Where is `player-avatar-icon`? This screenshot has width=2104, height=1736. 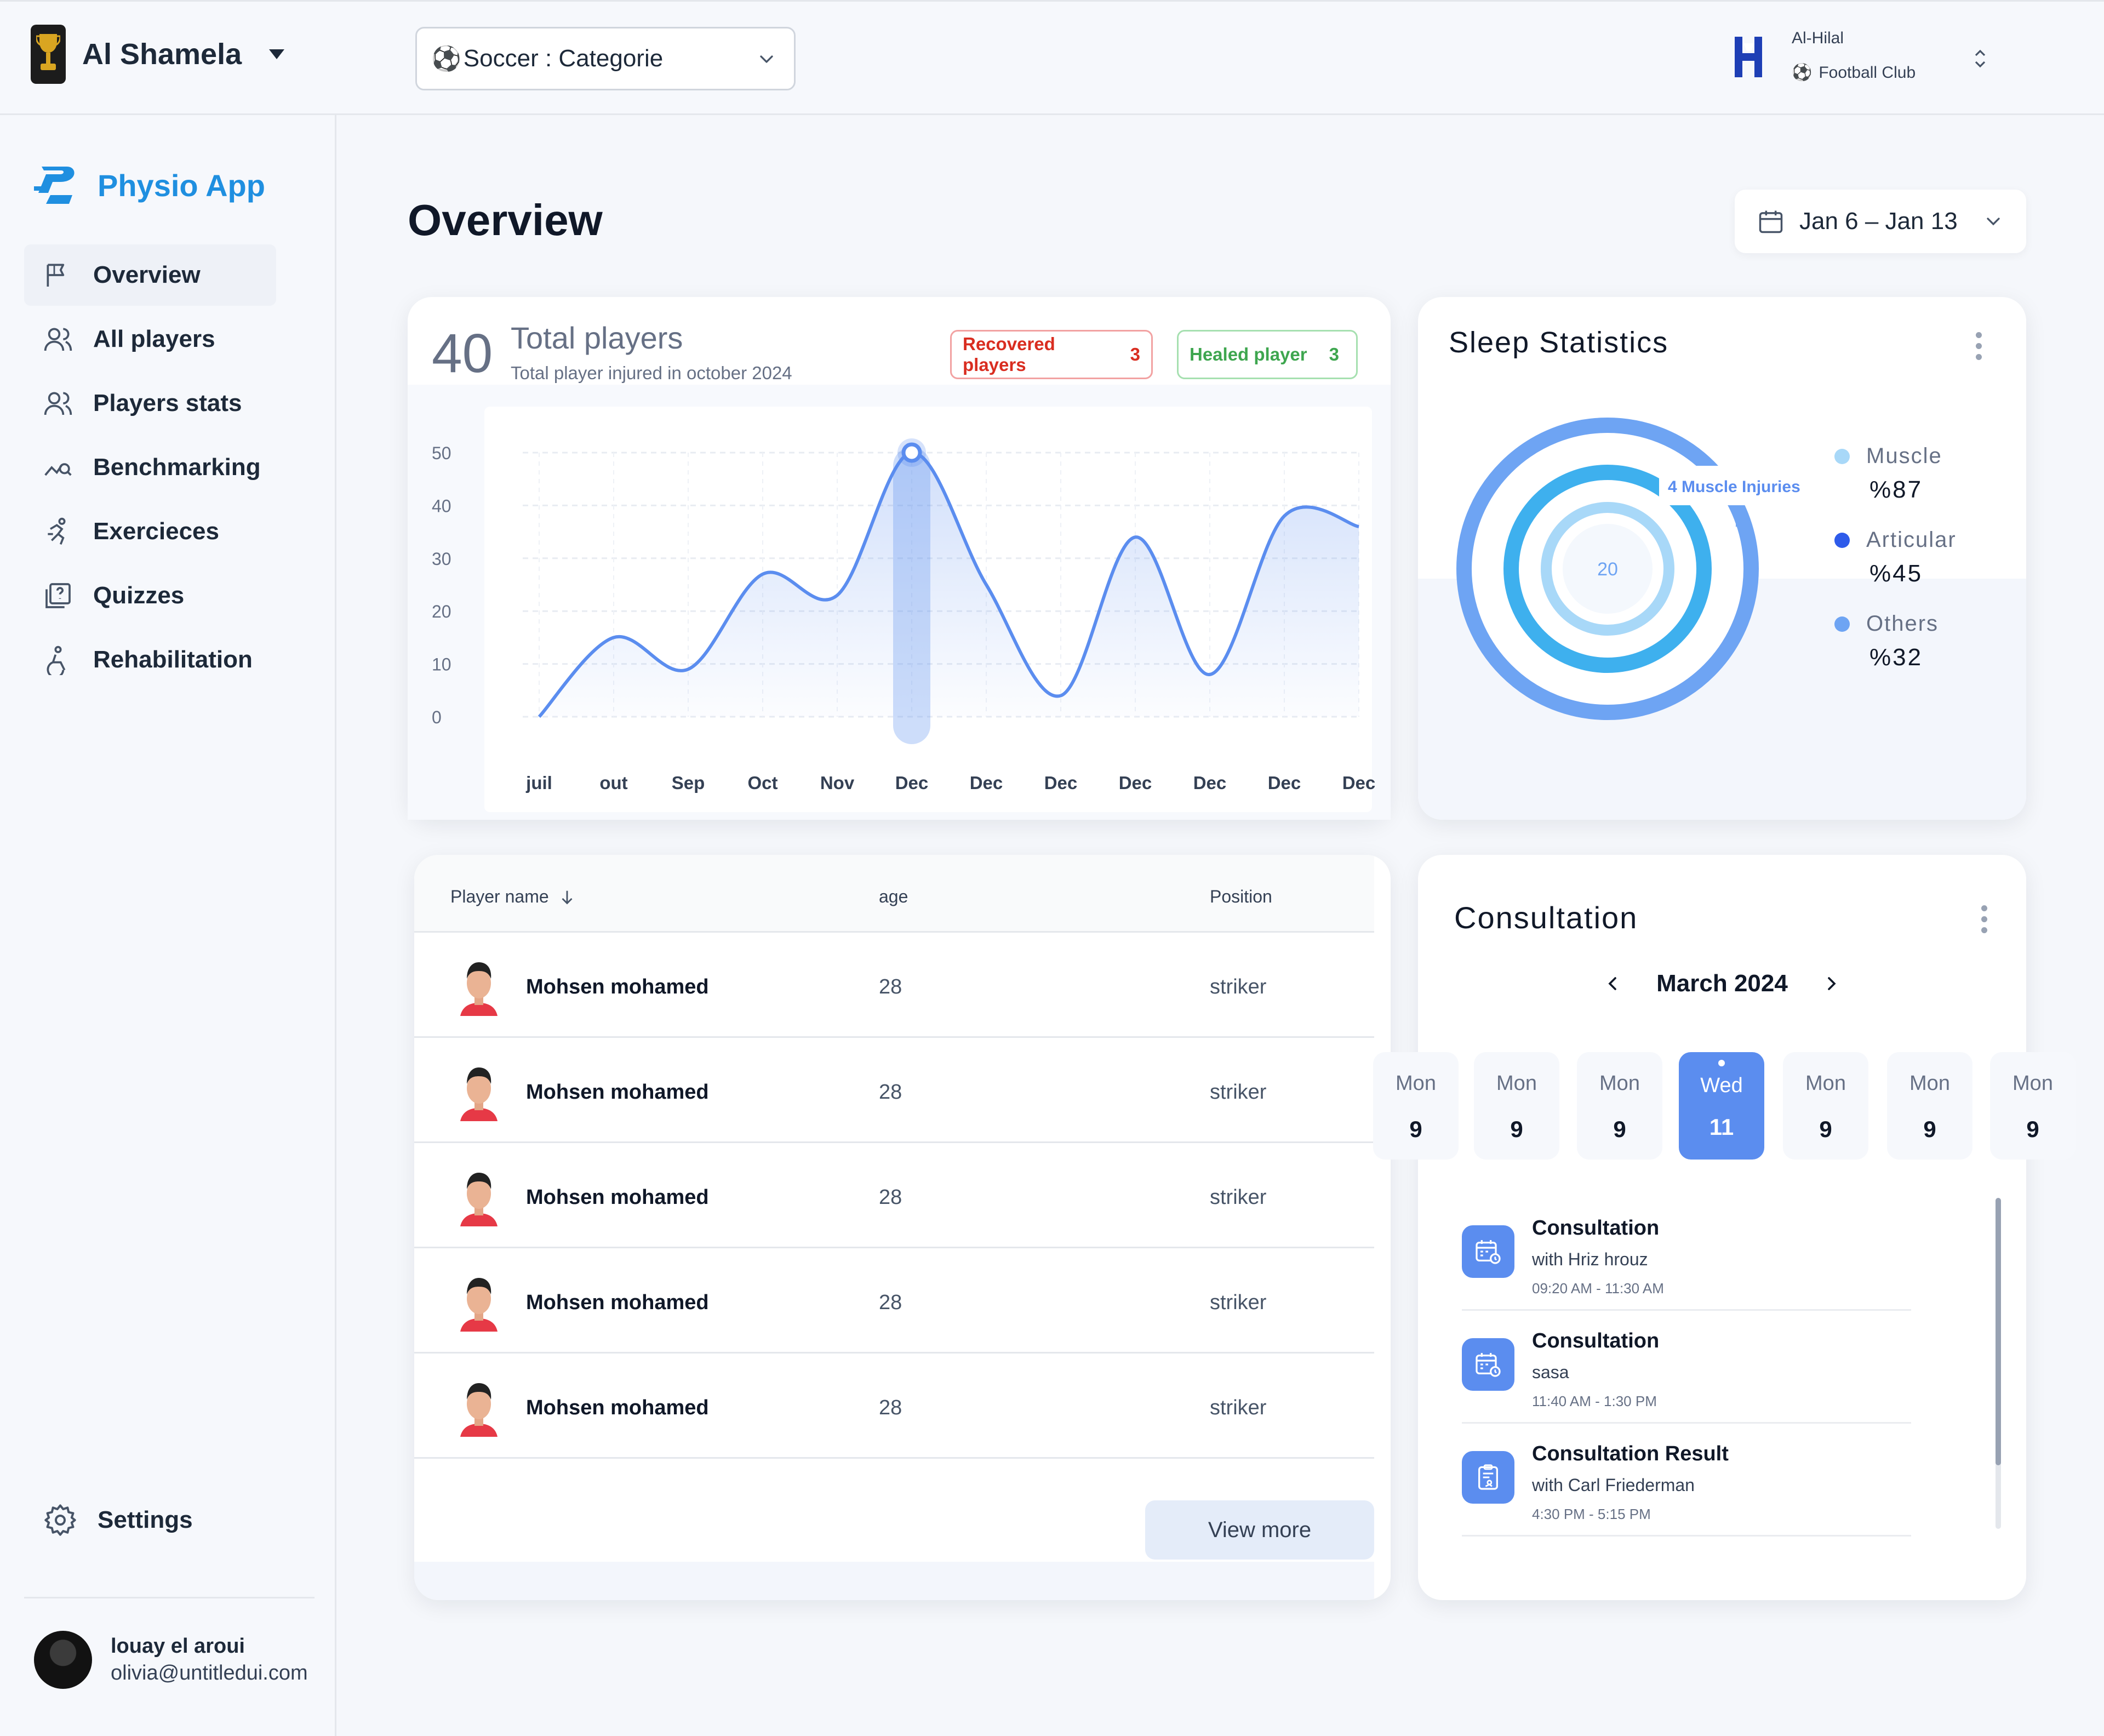
player-avatar-icon is located at coordinates (479, 1199).